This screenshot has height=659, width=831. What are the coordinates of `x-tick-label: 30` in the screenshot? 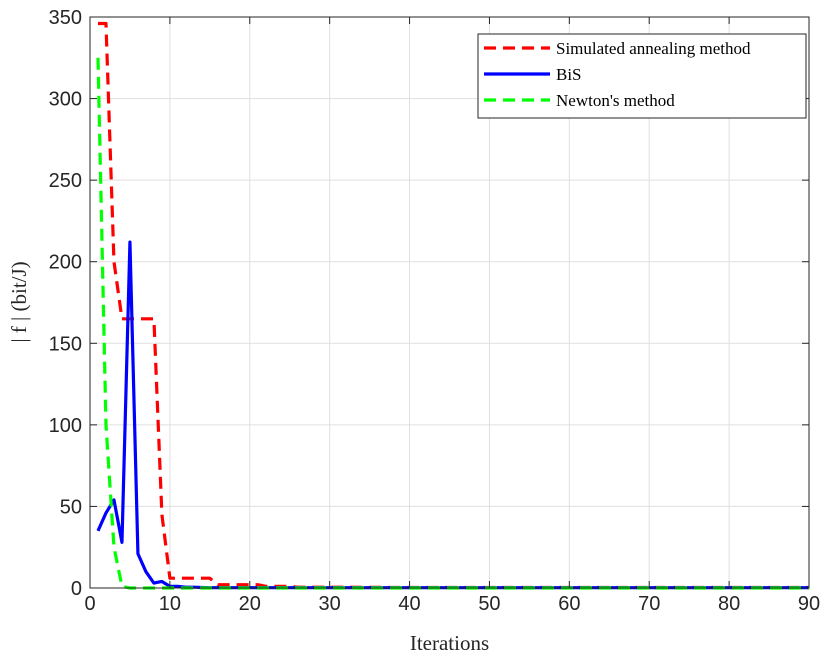 It's located at (330, 604).